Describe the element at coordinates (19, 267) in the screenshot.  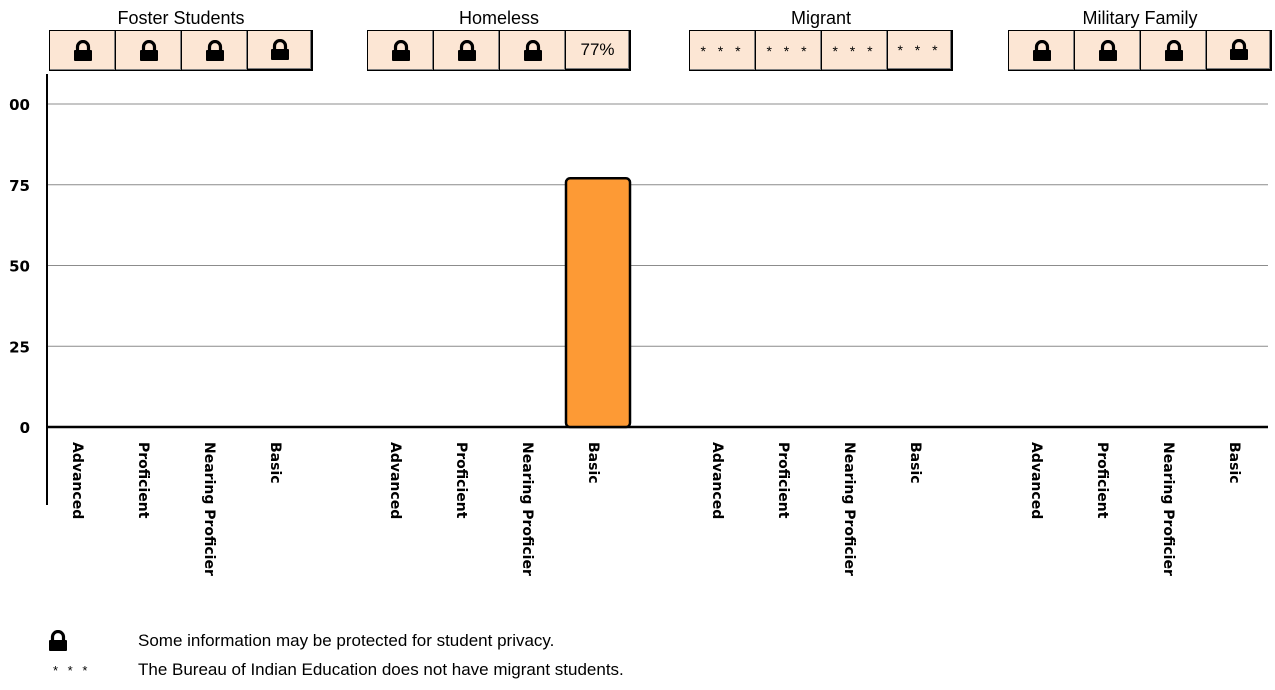
I see `y-tick-label: 50` at that location.